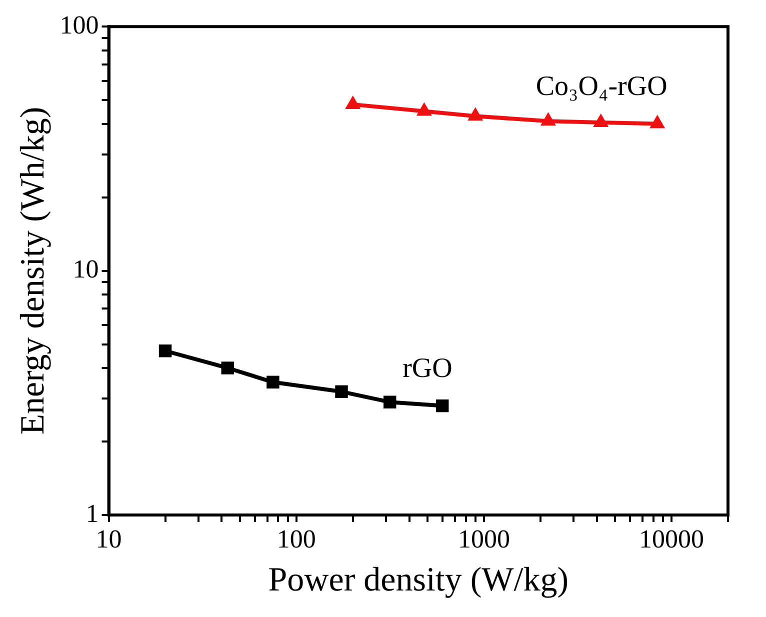 The height and width of the screenshot is (617, 766). Describe the element at coordinates (79, 25) in the screenshot. I see `y-tick-label: 100` at that location.